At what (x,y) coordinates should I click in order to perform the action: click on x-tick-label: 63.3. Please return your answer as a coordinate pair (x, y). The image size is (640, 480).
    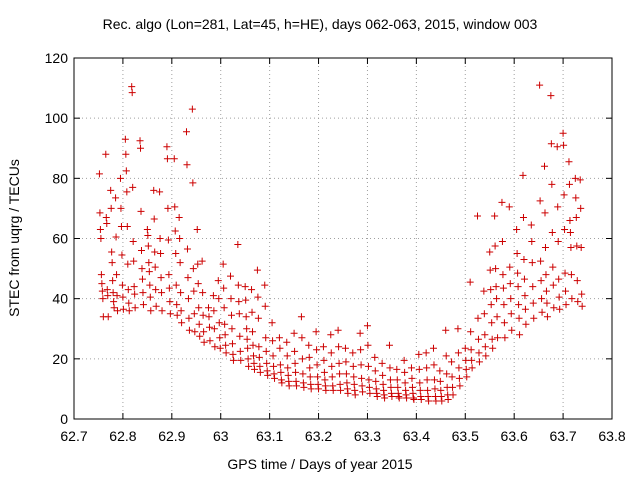
    Looking at the image, I should click on (367, 436).